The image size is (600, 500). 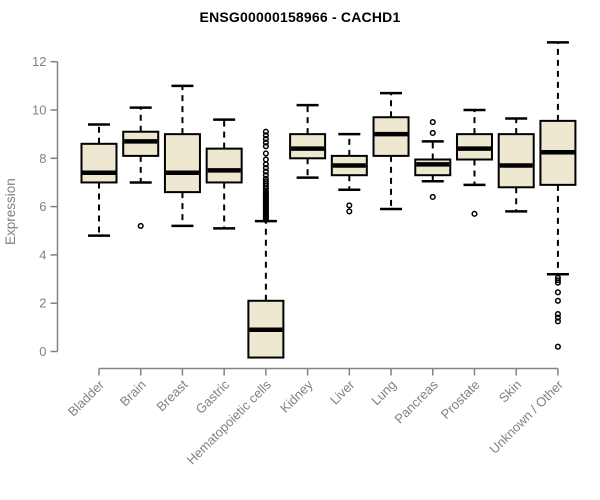 What do you see at coordinates (42, 254) in the screenshot?
I see `y-tick-label: 4` at bounding box center [42, 254].